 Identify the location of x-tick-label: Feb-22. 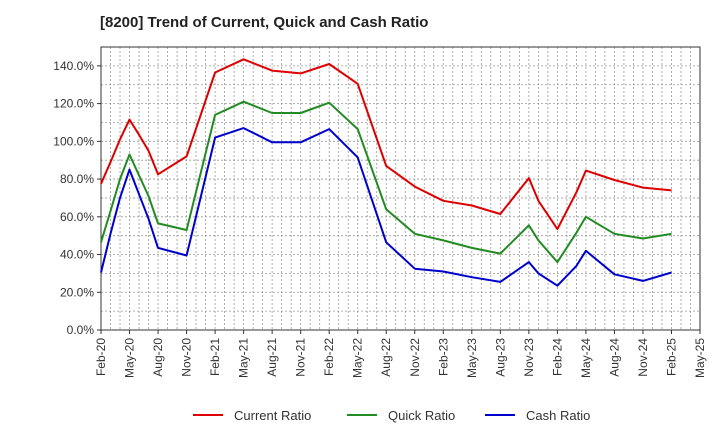
(329, 357).